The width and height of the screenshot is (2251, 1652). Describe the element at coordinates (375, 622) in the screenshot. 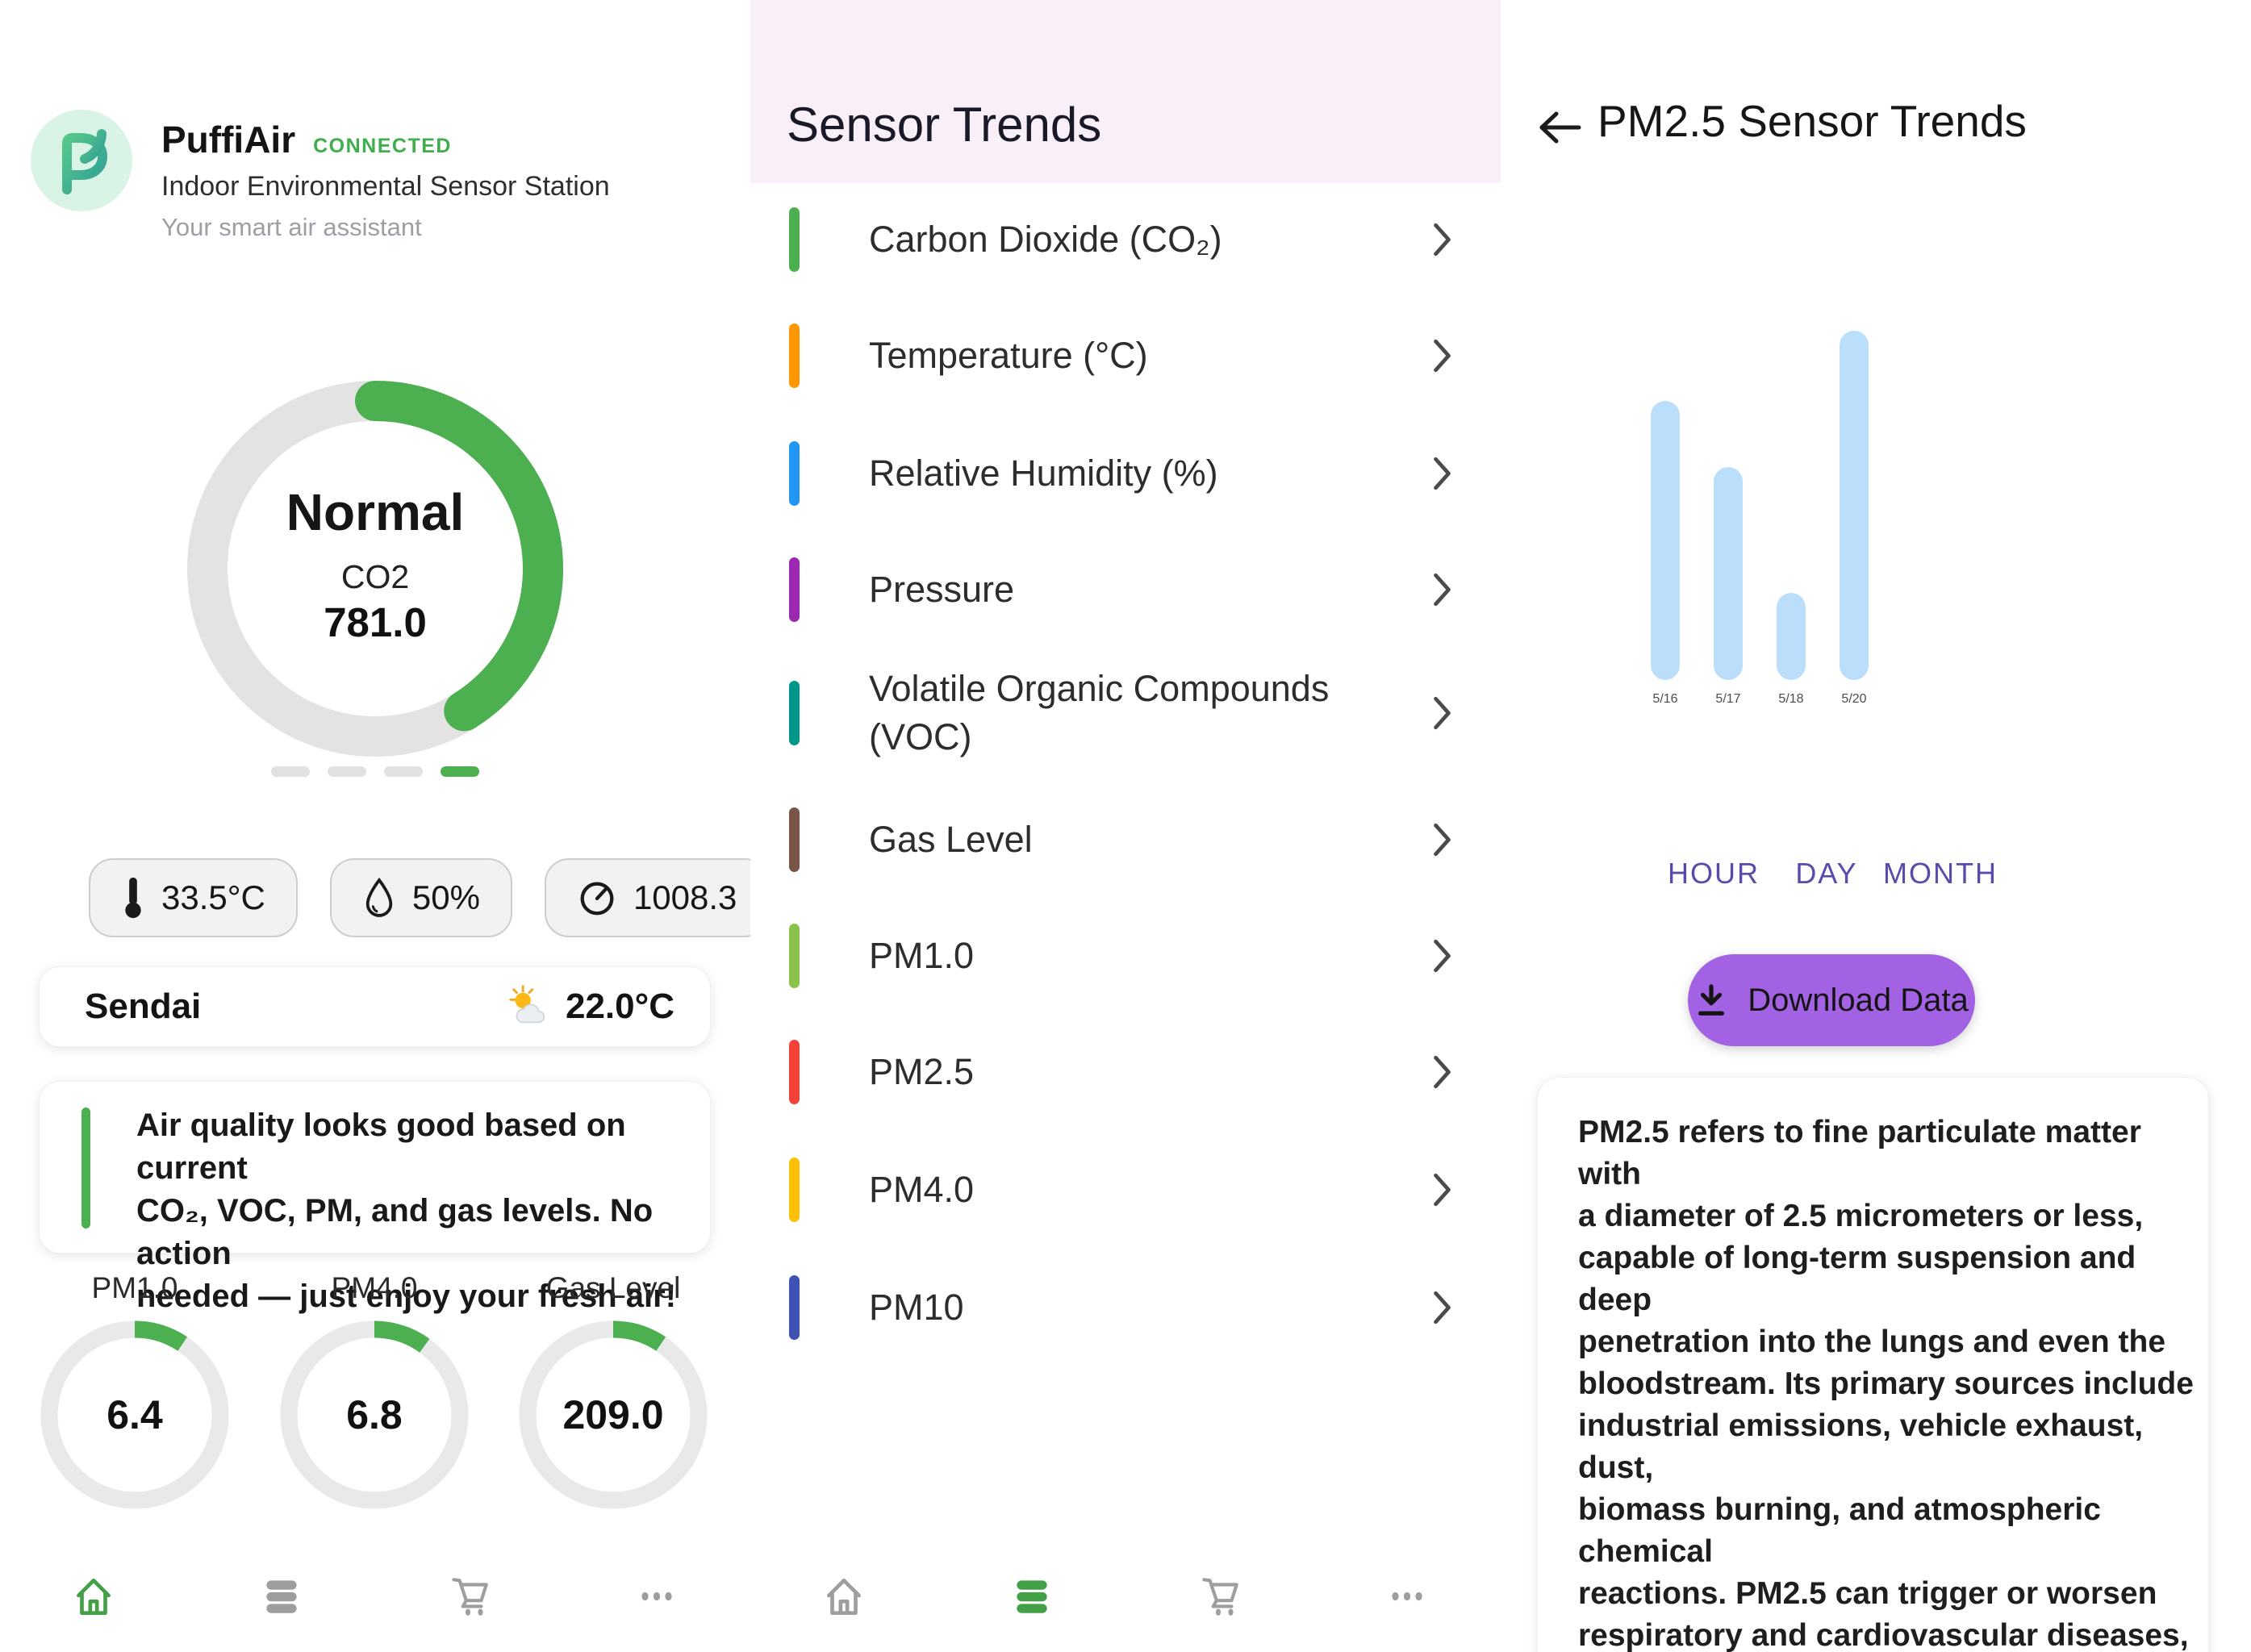

I see `co2-value: 781.0` at that location.